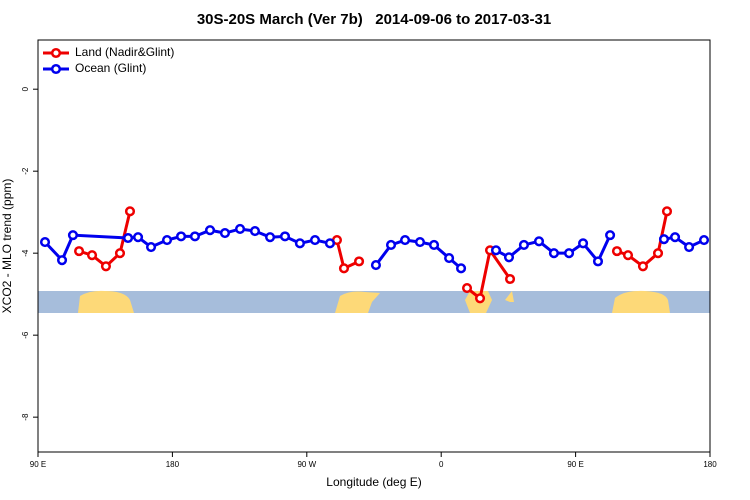 The image size is (750, 500). I want to click on series-line, so click(373, 256).